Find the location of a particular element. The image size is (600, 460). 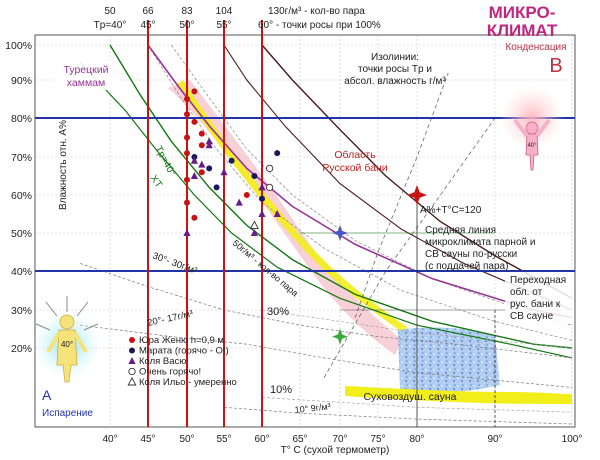

transition-zone is located at coordinates (449, 360).